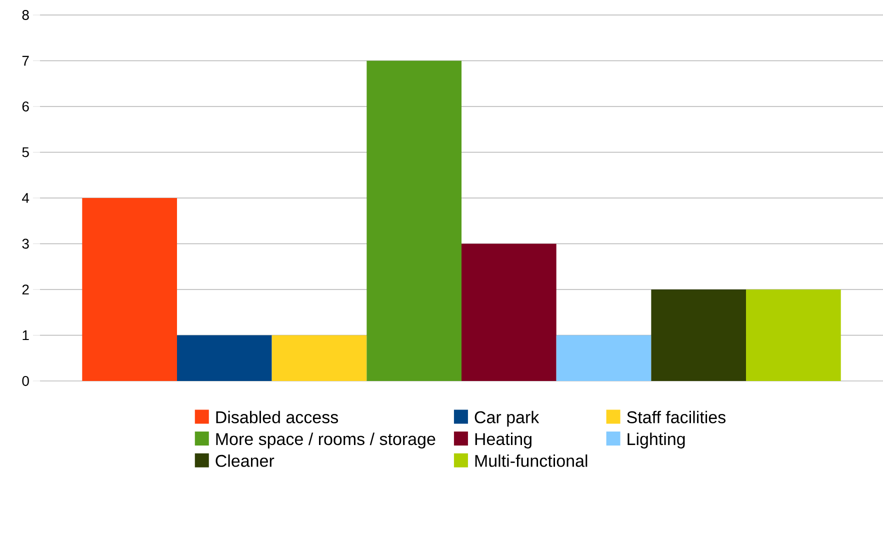 The height and width of the screenshot is (535, 883). What do you see at coordinates (25, 381) in the screenshot?
I see `y-tick-label: 0` at bounding box center [25, 381].